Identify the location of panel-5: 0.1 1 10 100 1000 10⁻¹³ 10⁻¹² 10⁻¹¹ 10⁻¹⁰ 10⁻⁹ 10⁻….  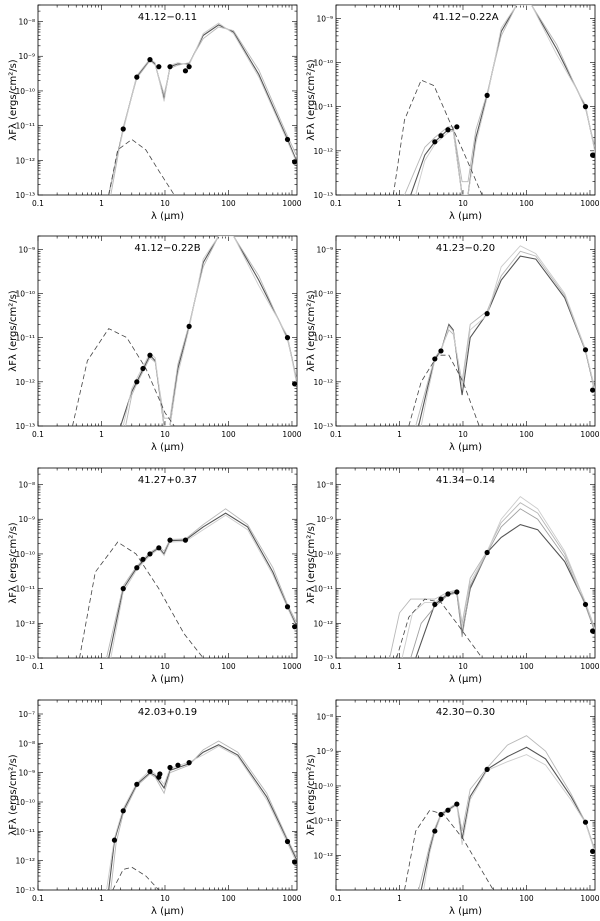
(155, 576).